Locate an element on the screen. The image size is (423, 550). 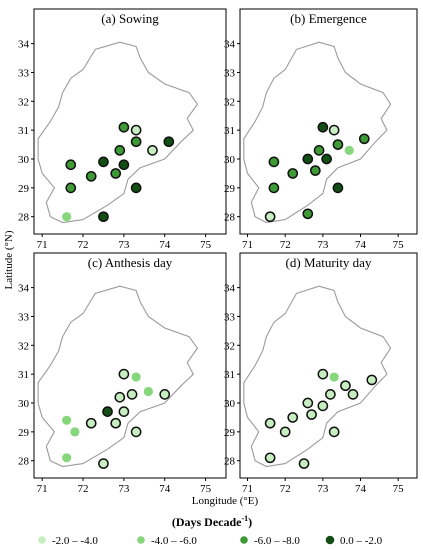
legend-title-sup: -1 is located at coordinates (244, 518).